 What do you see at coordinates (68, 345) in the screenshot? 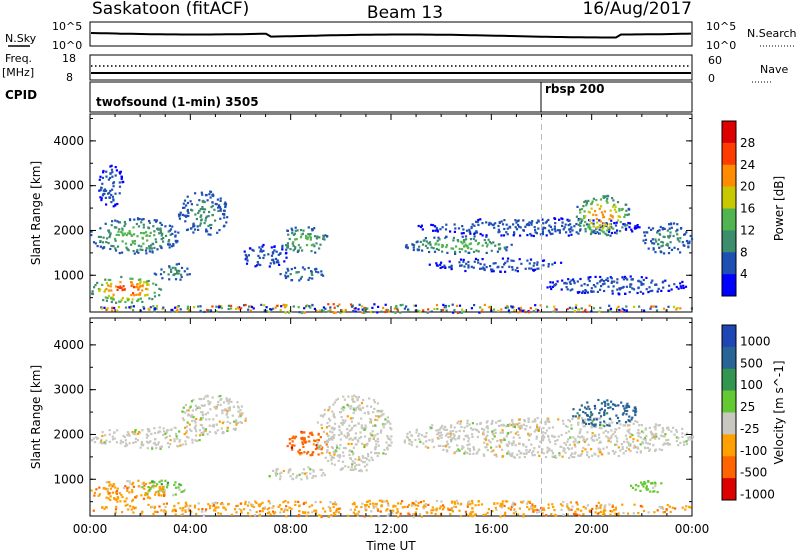
I see `velocity-ytick-label: 4000` at bounding box center [68, 345].